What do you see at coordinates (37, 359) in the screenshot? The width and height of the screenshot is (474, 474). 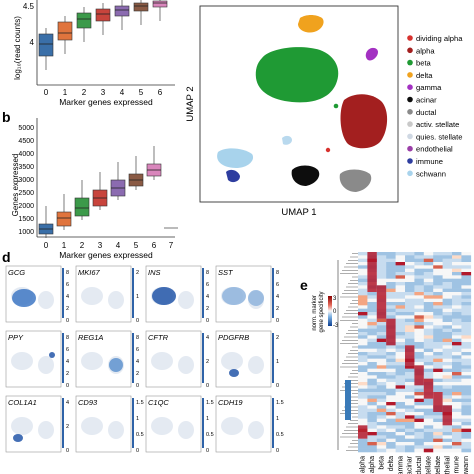 I see `gene-panel: PPY 8 6 4 2 0` at bounding box center [37, 359].